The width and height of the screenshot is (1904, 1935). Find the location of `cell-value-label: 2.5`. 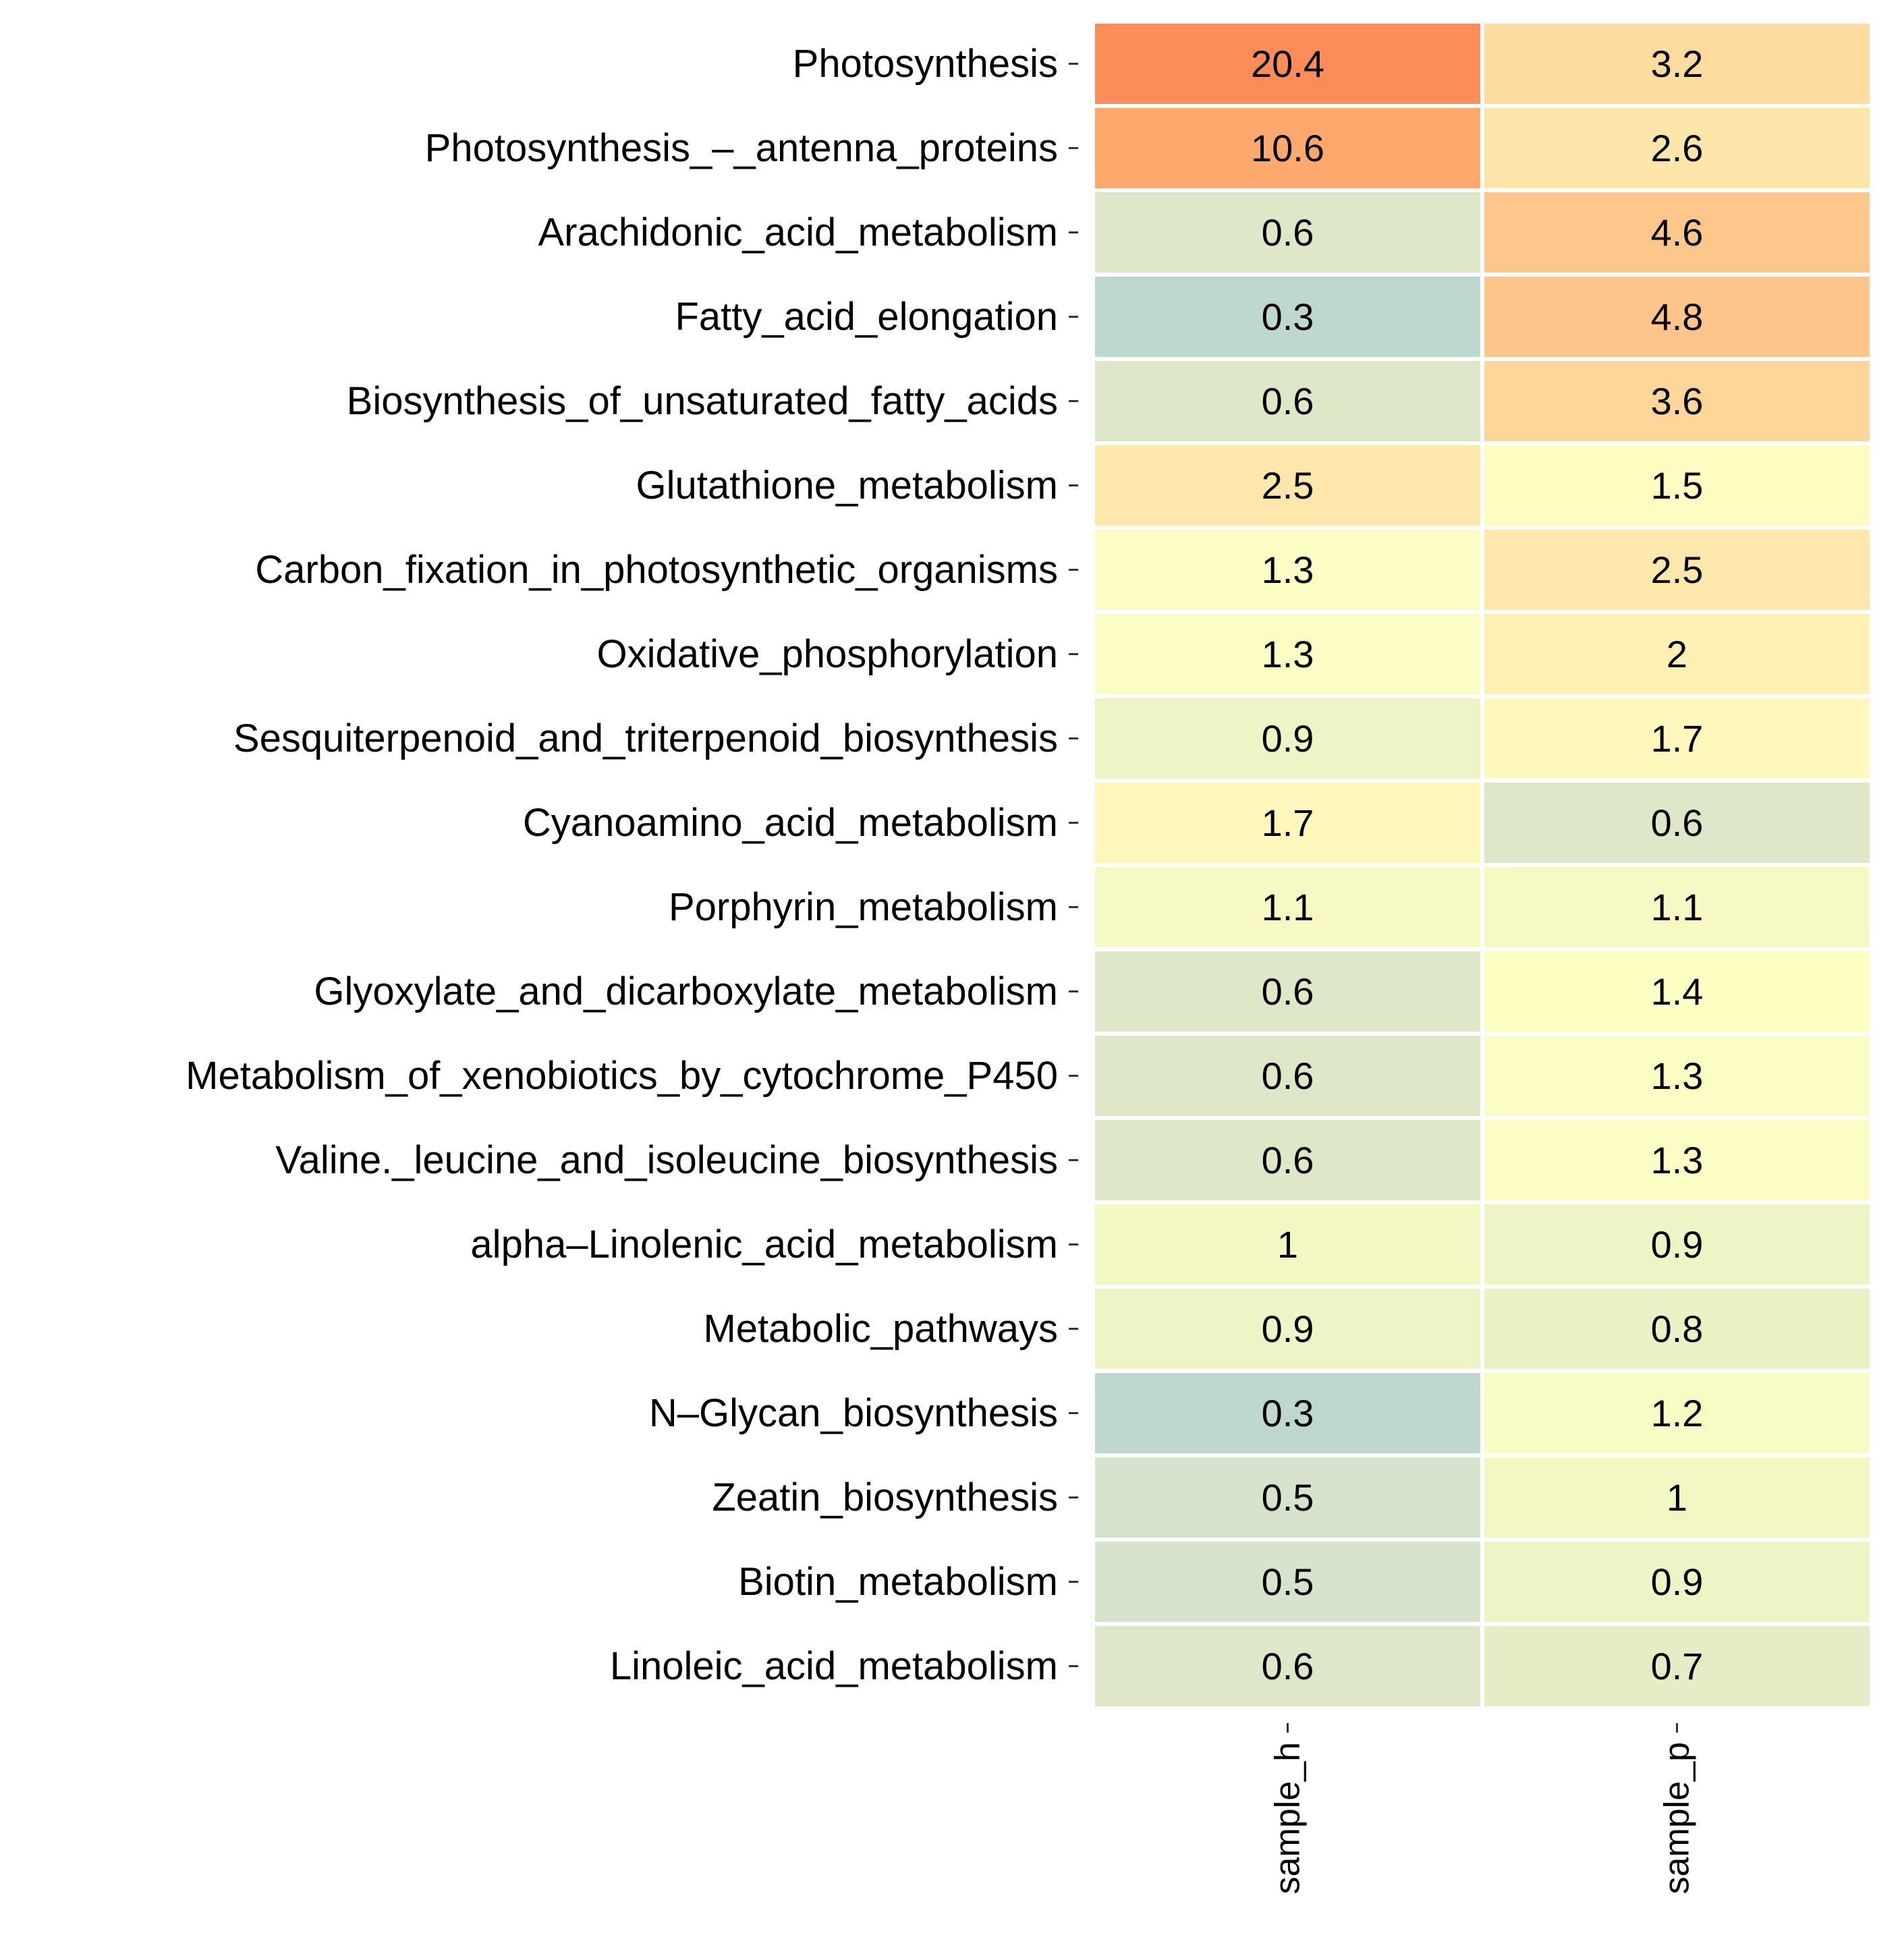

cell-value-label: 2.5 is located at coordinates (1288, 485).